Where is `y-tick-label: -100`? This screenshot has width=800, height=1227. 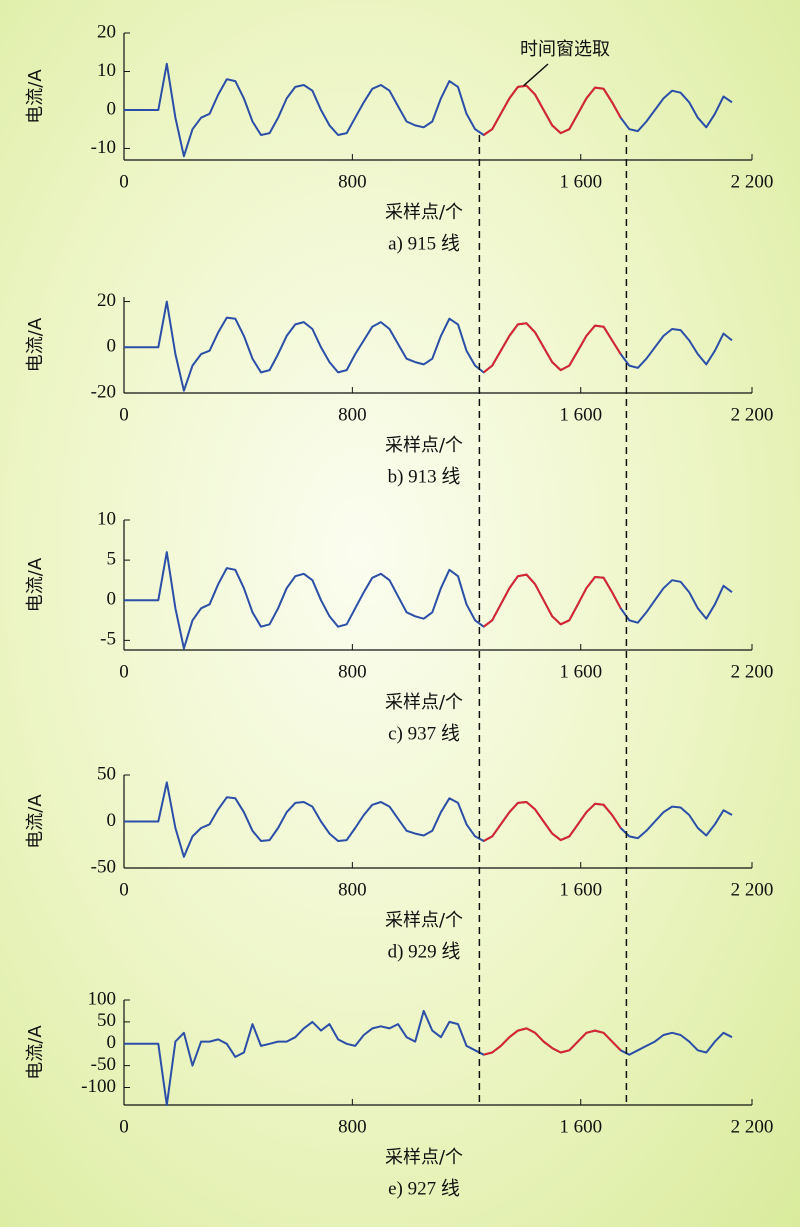
y-tick-label: -100 is located at coordinates (98, 1086).